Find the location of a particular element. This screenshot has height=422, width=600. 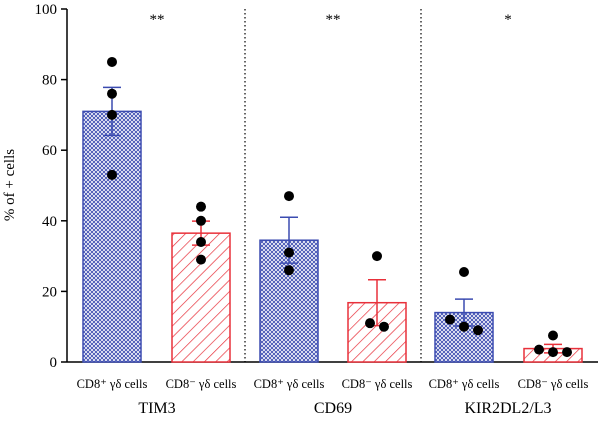

y-tick-label: 20 is located at coordinates (49, 292).